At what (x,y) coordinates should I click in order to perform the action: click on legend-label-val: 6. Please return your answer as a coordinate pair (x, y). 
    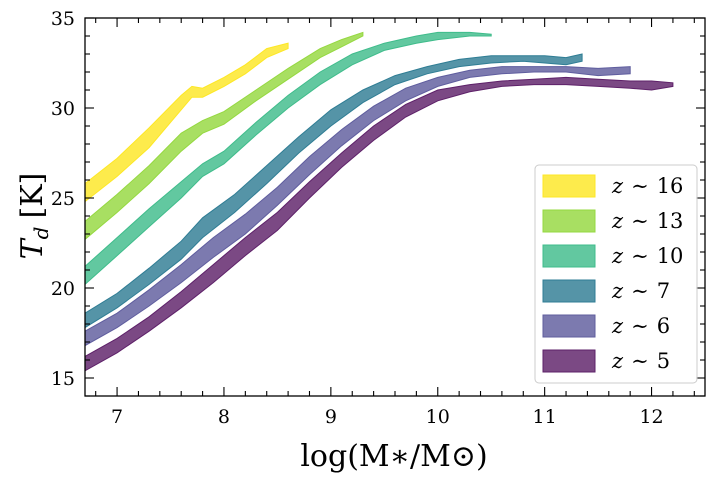
    Looking at the image, I should click on (663, 326).